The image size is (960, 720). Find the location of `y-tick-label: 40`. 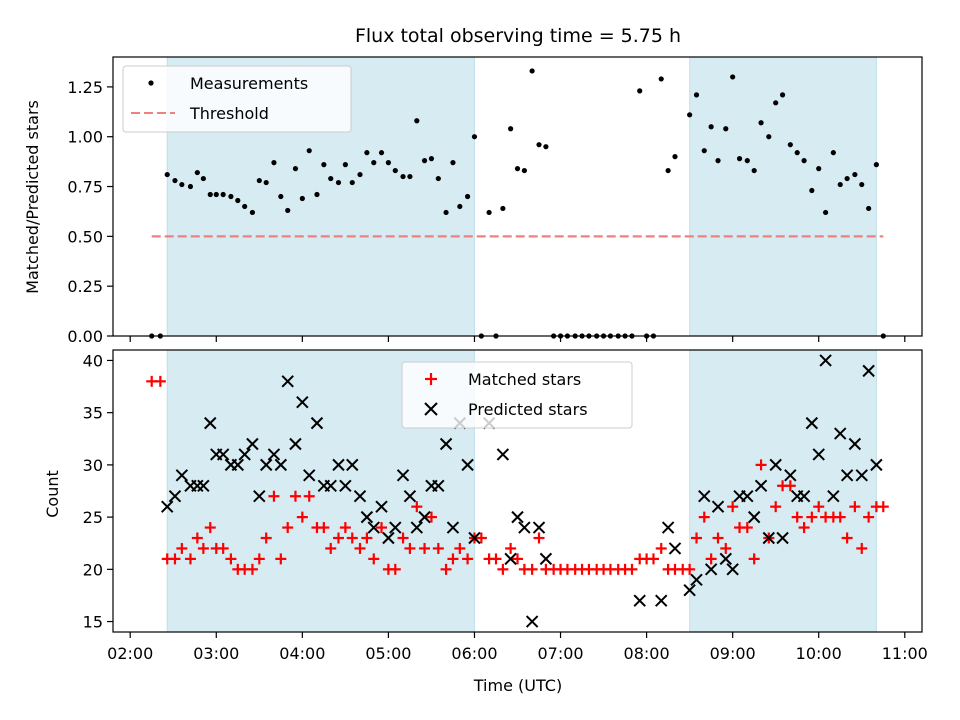

y-tick-label: 40 is located at coordinates (93, 360).